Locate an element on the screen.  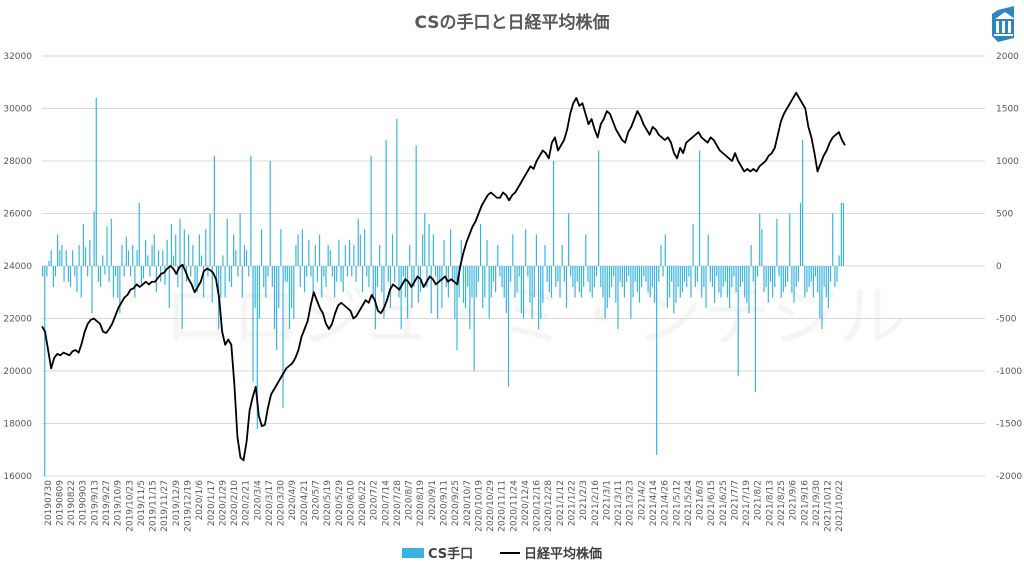
x-tick-label: 2019/11/5 is located at coordinates (142, 503).